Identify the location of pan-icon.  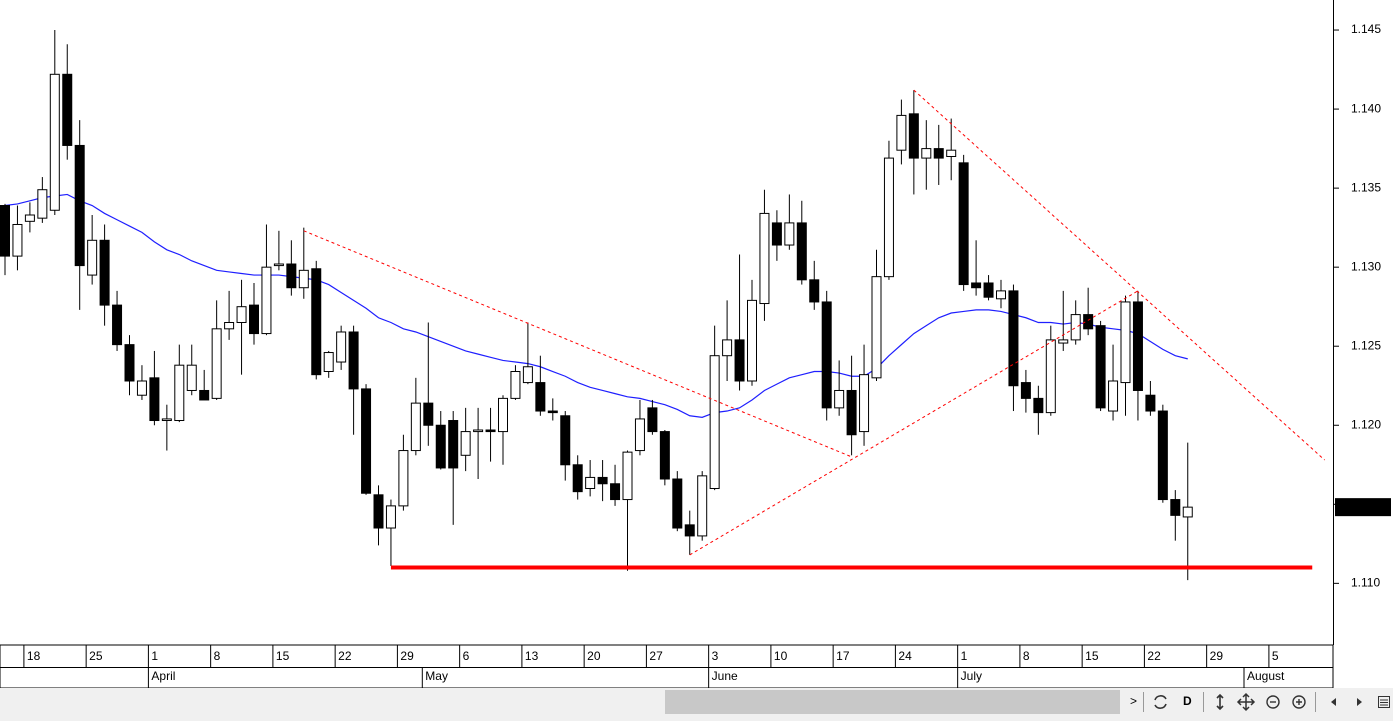
(1246, 702).